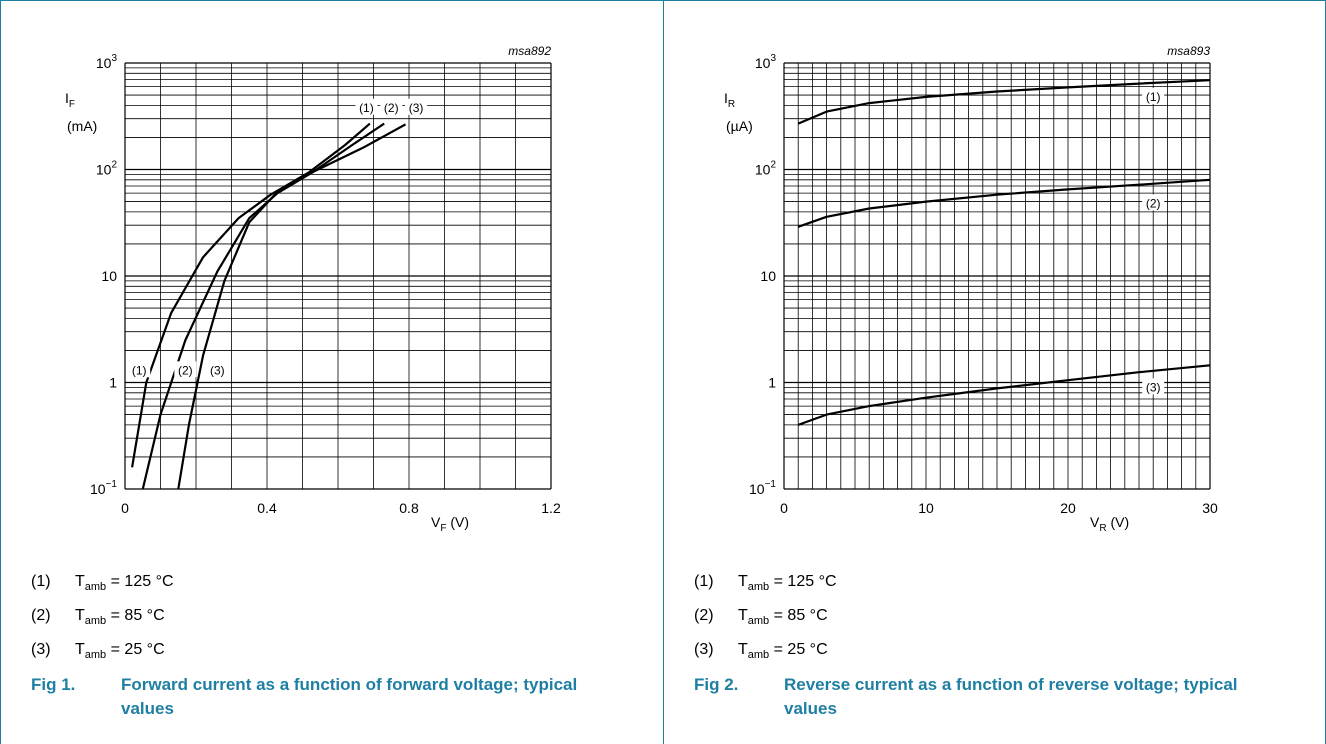 The image size is (1326, 744). What do you see at coordinates (1068, 508) in the screenshot?
I see `x-tick-label: 20` at bounding box center [1068, 508].